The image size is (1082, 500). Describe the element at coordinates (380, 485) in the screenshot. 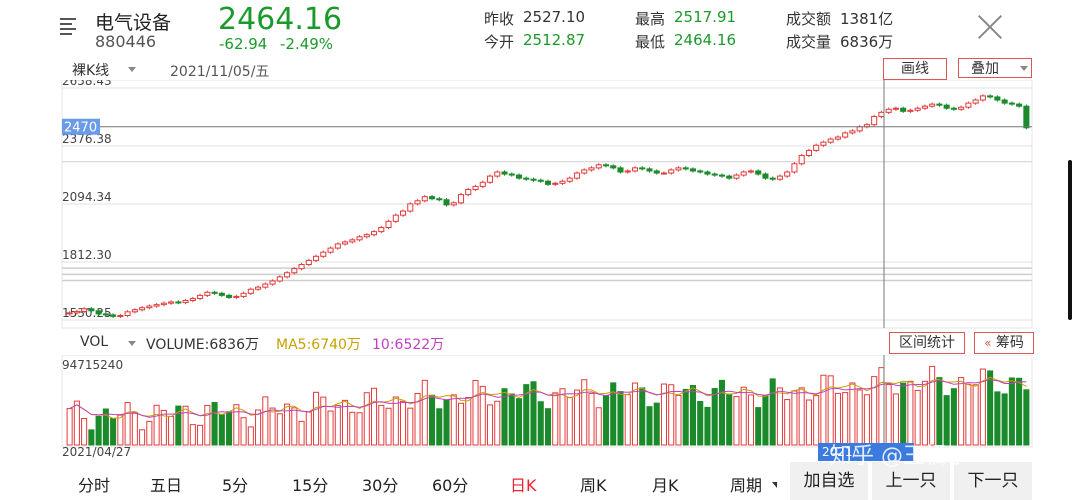

I see `tab-4: 30分` at that location.